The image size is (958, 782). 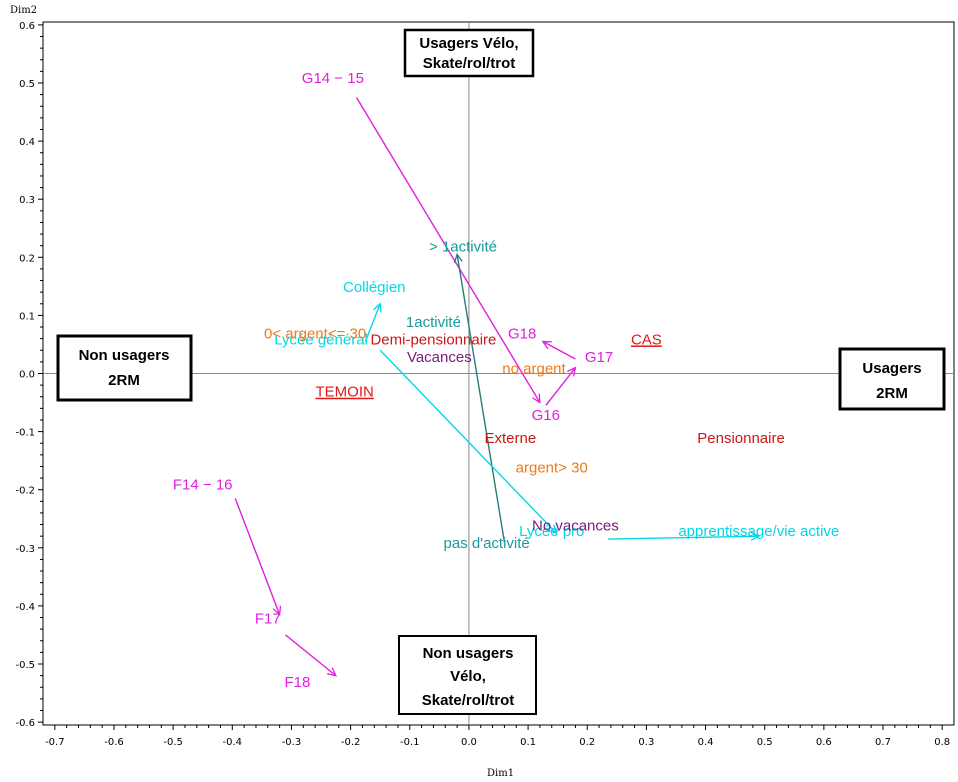 I want to click on x-tick-label: -0.2, so click(x=351, y=742).